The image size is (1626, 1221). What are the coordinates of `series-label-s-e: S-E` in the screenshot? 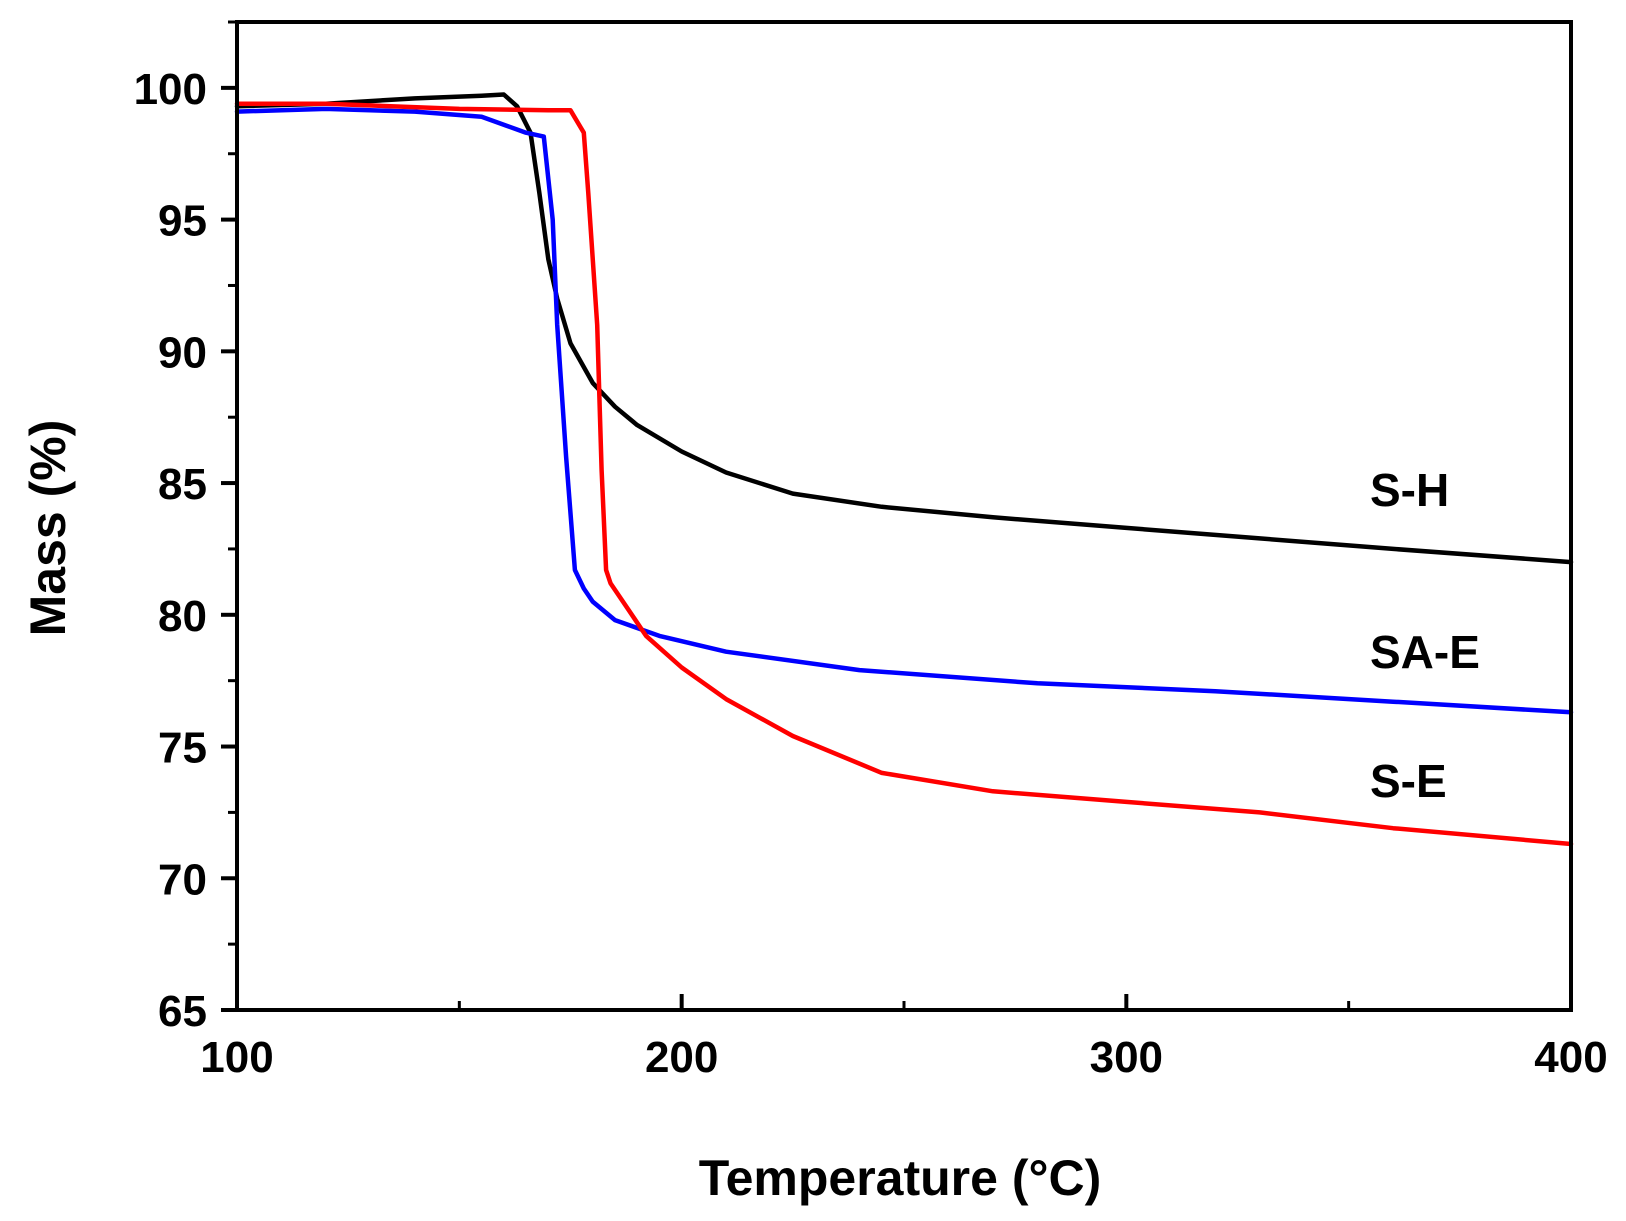 It's located at (1408, 781).